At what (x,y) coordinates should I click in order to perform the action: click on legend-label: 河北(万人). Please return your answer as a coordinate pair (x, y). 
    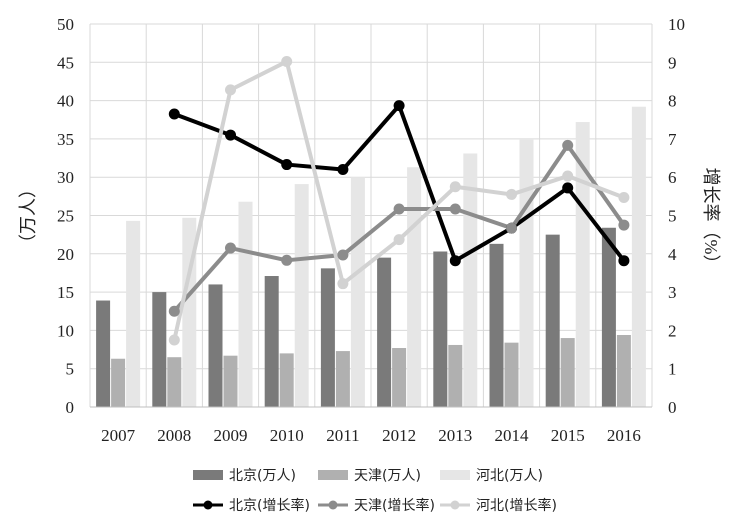
    Looking at the image, I should click on (509, 476).